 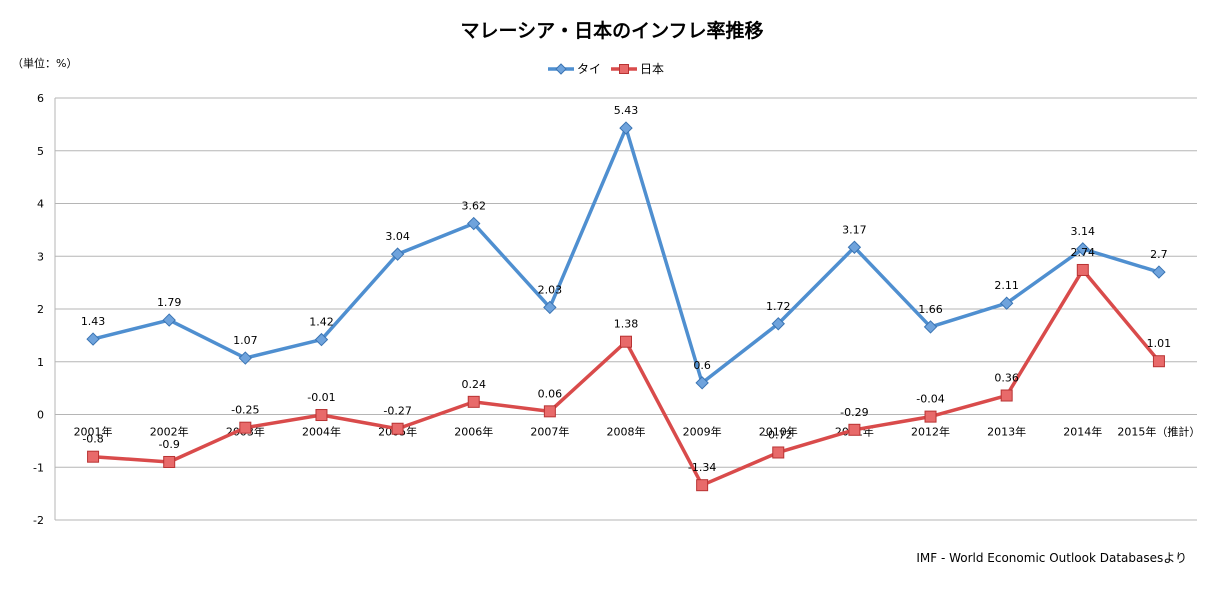 I want to click on data-label: 2.74, so click(x=1083, y=252).